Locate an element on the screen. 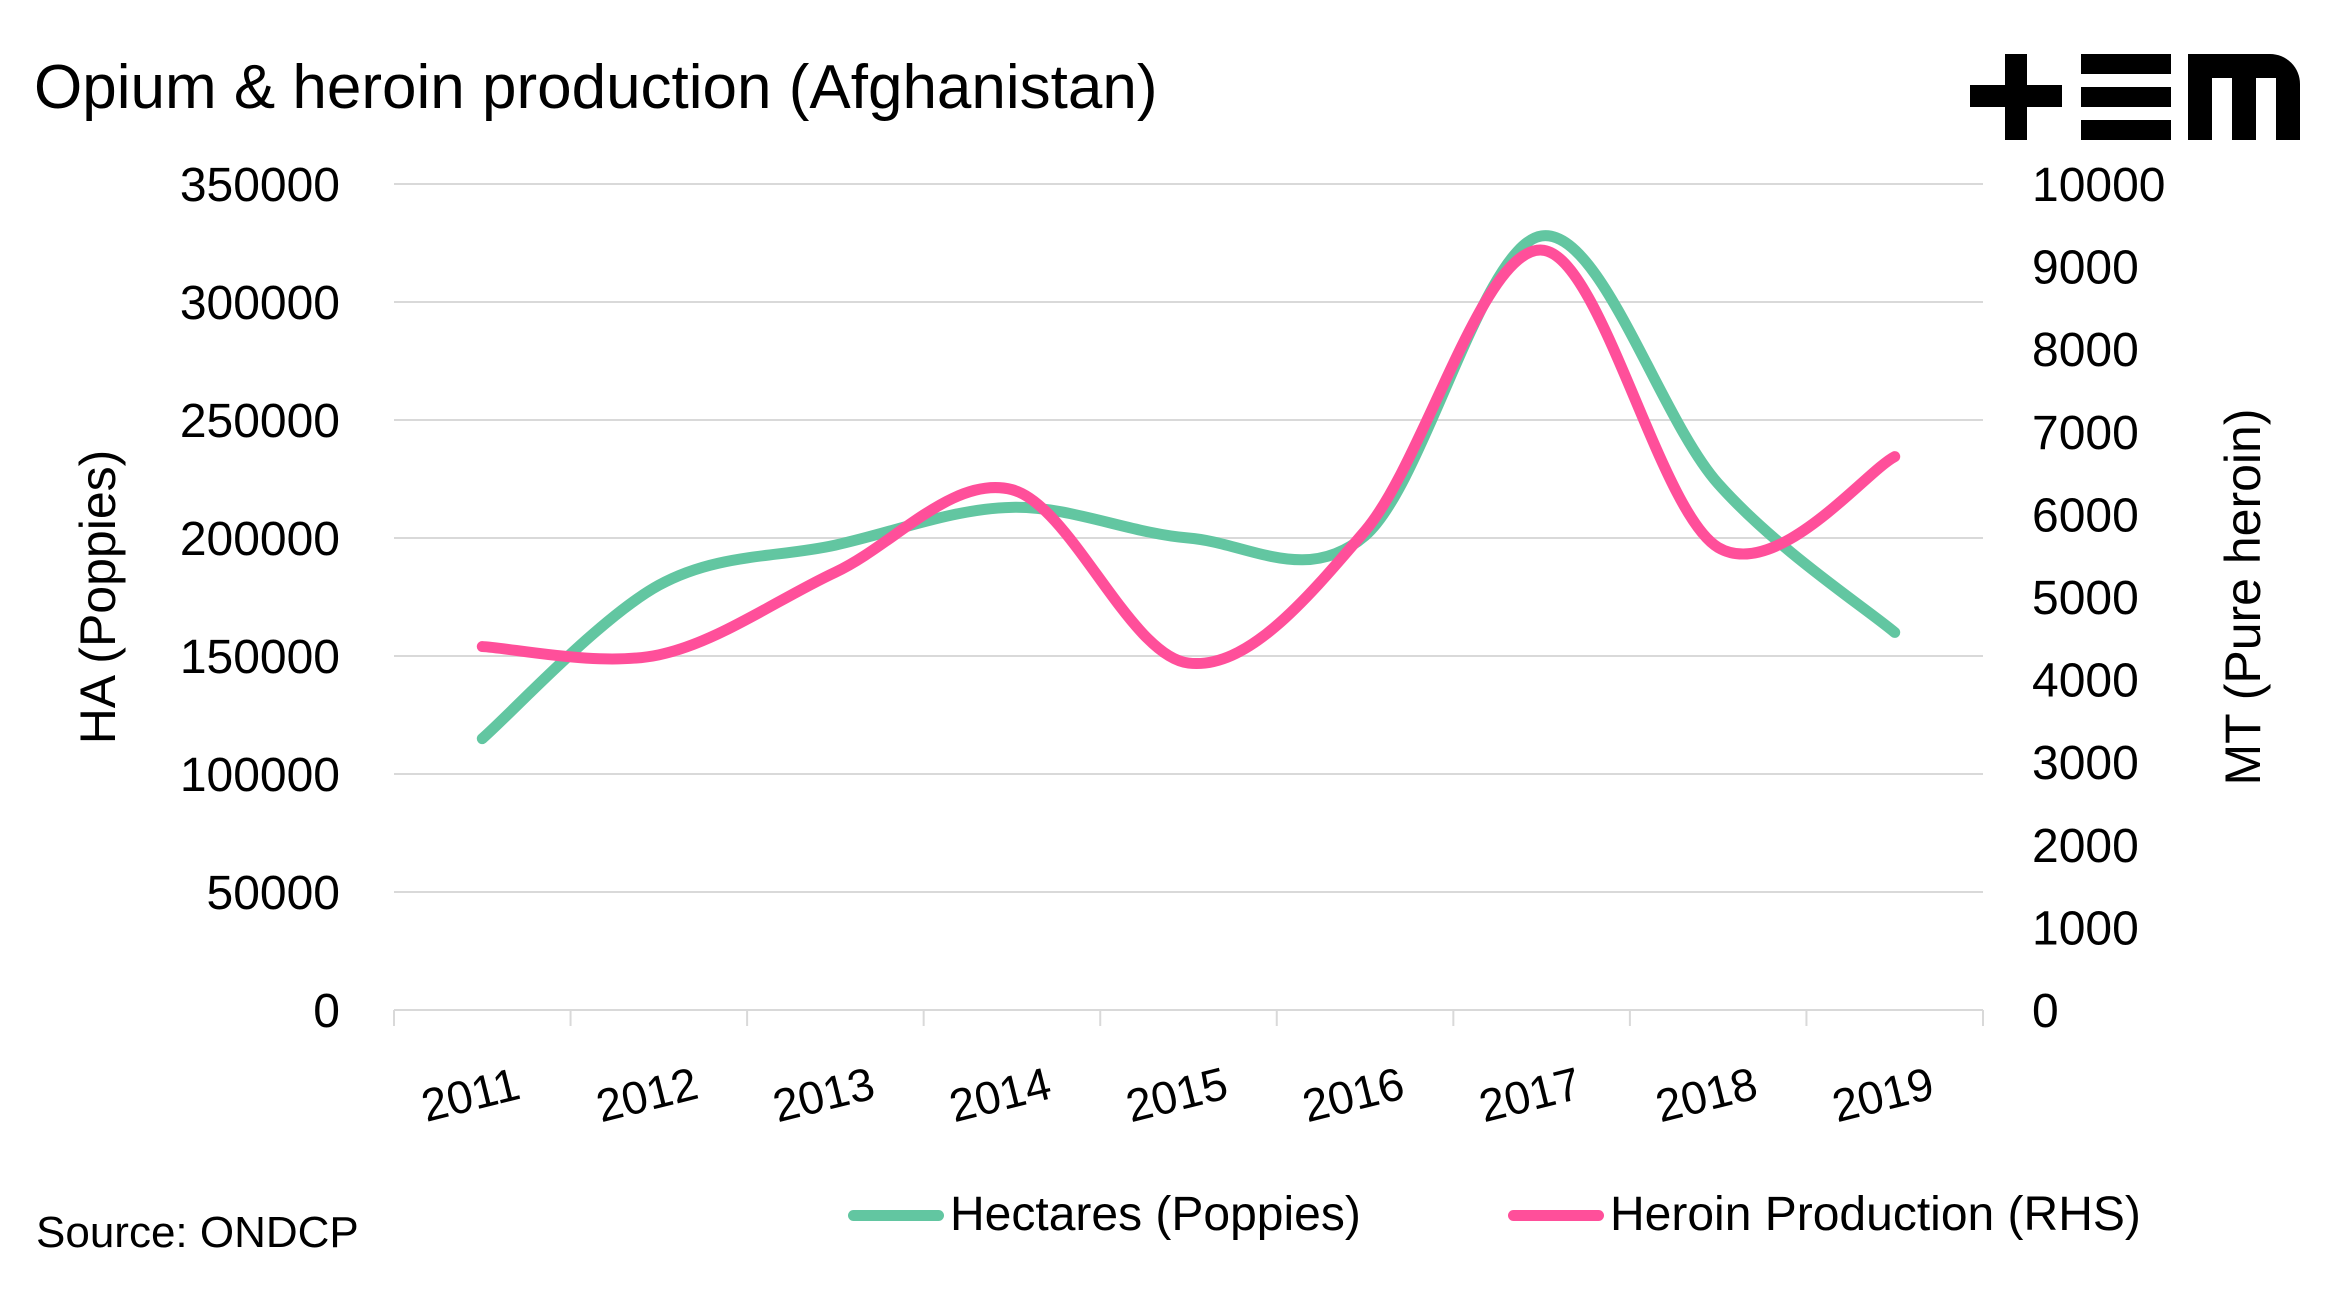 Image resolution: width=2334 pixels, height=1303 pixels. y-right-axis-title: MT (Pure heroin) is located at coordinates (2243, 597).